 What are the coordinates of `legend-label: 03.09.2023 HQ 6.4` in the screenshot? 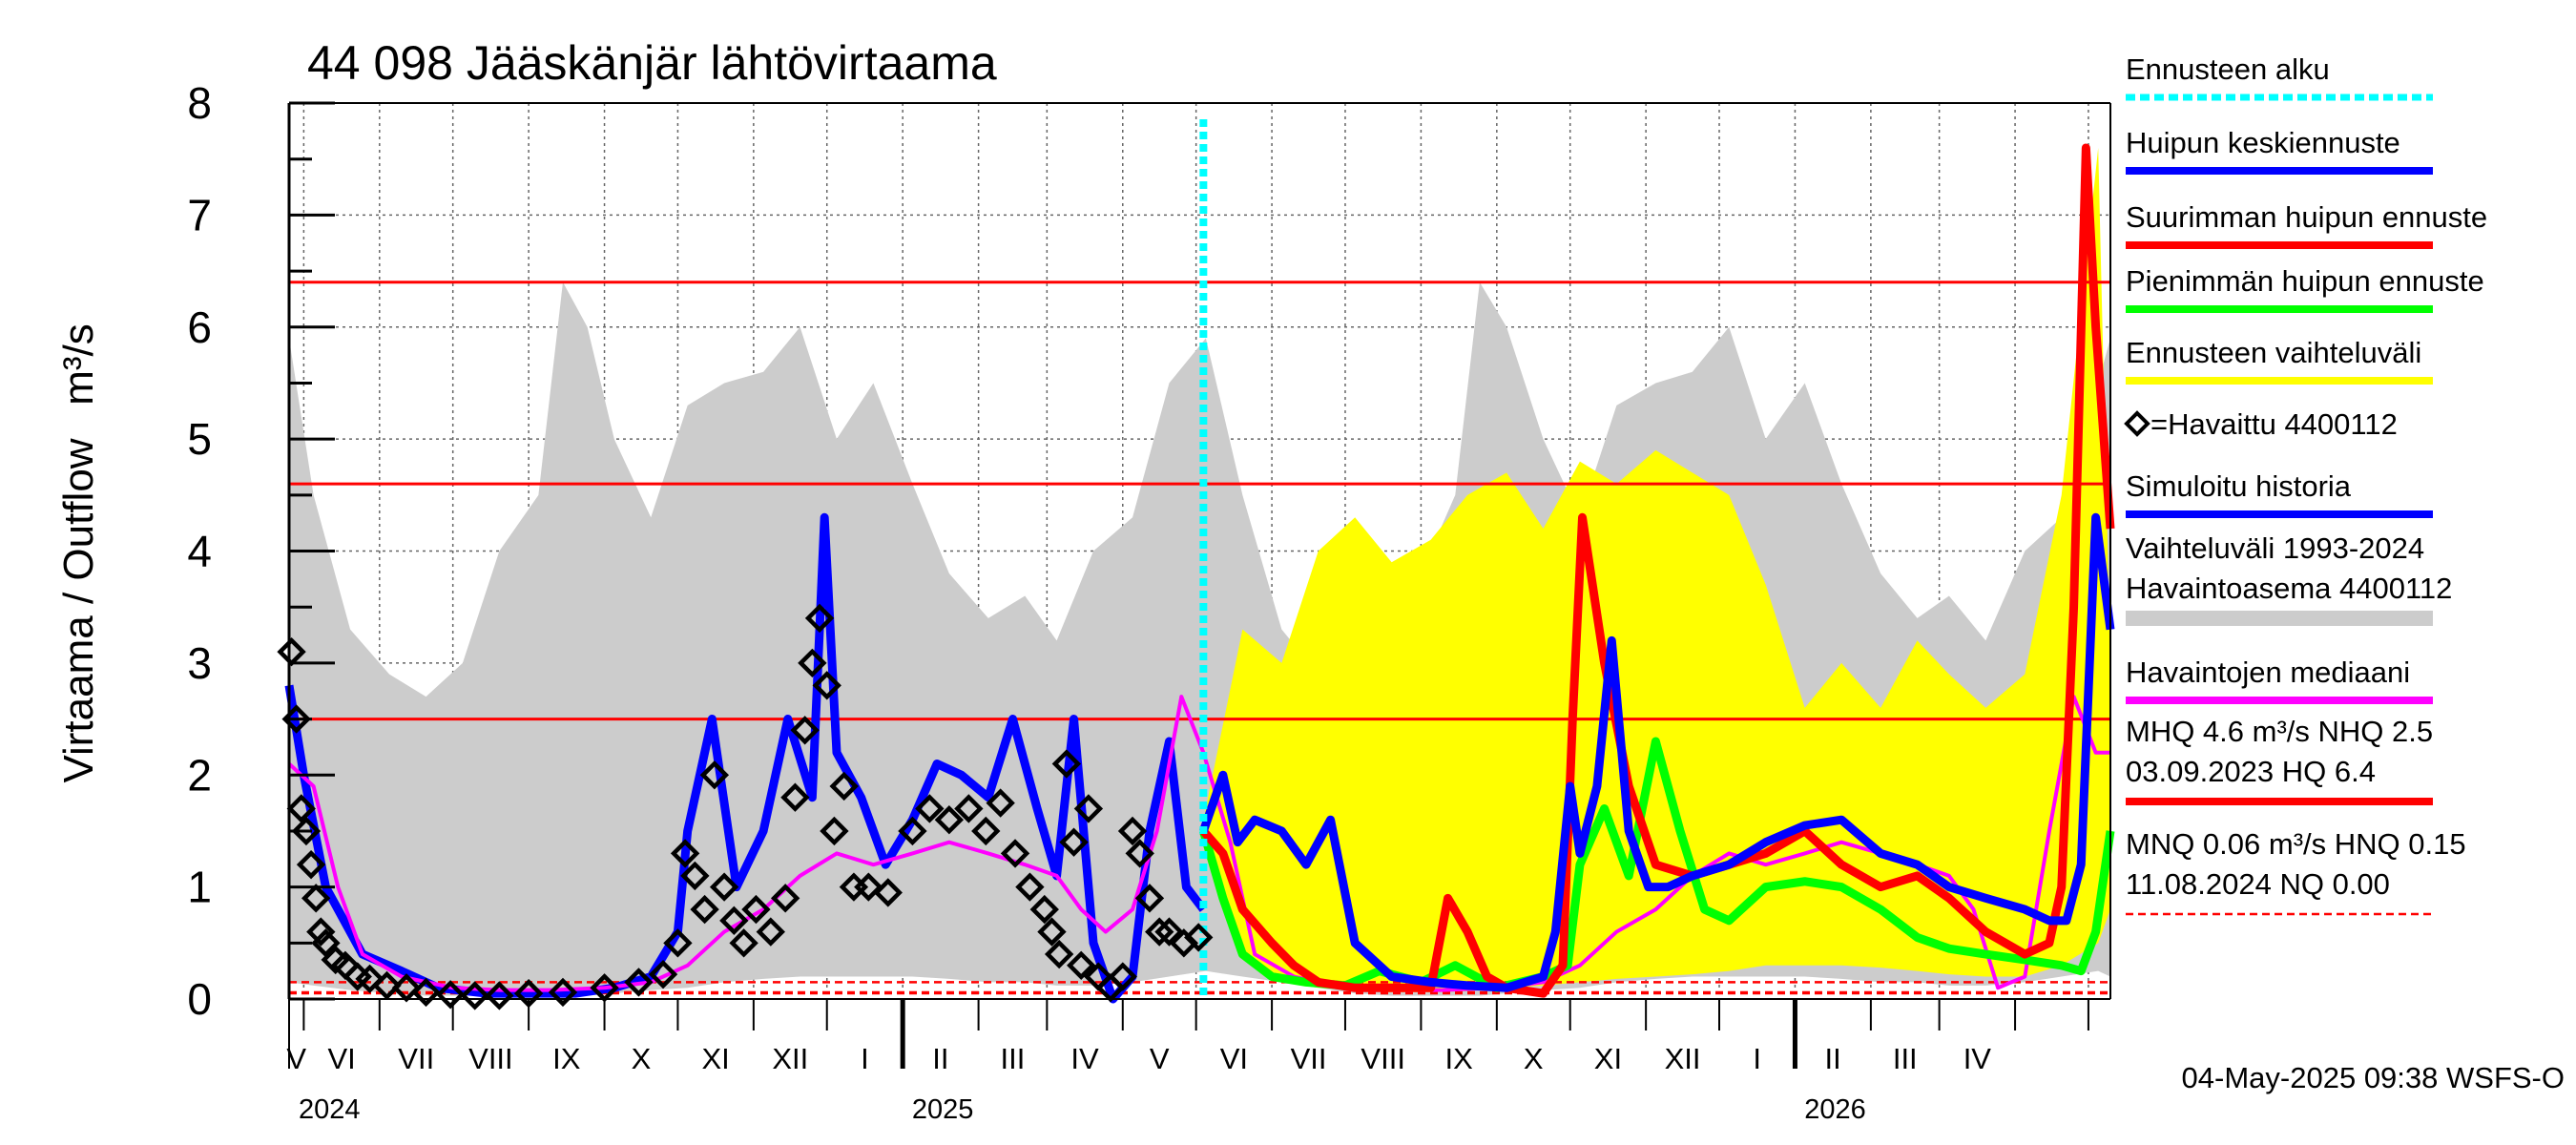 It's located at (2251, 771).